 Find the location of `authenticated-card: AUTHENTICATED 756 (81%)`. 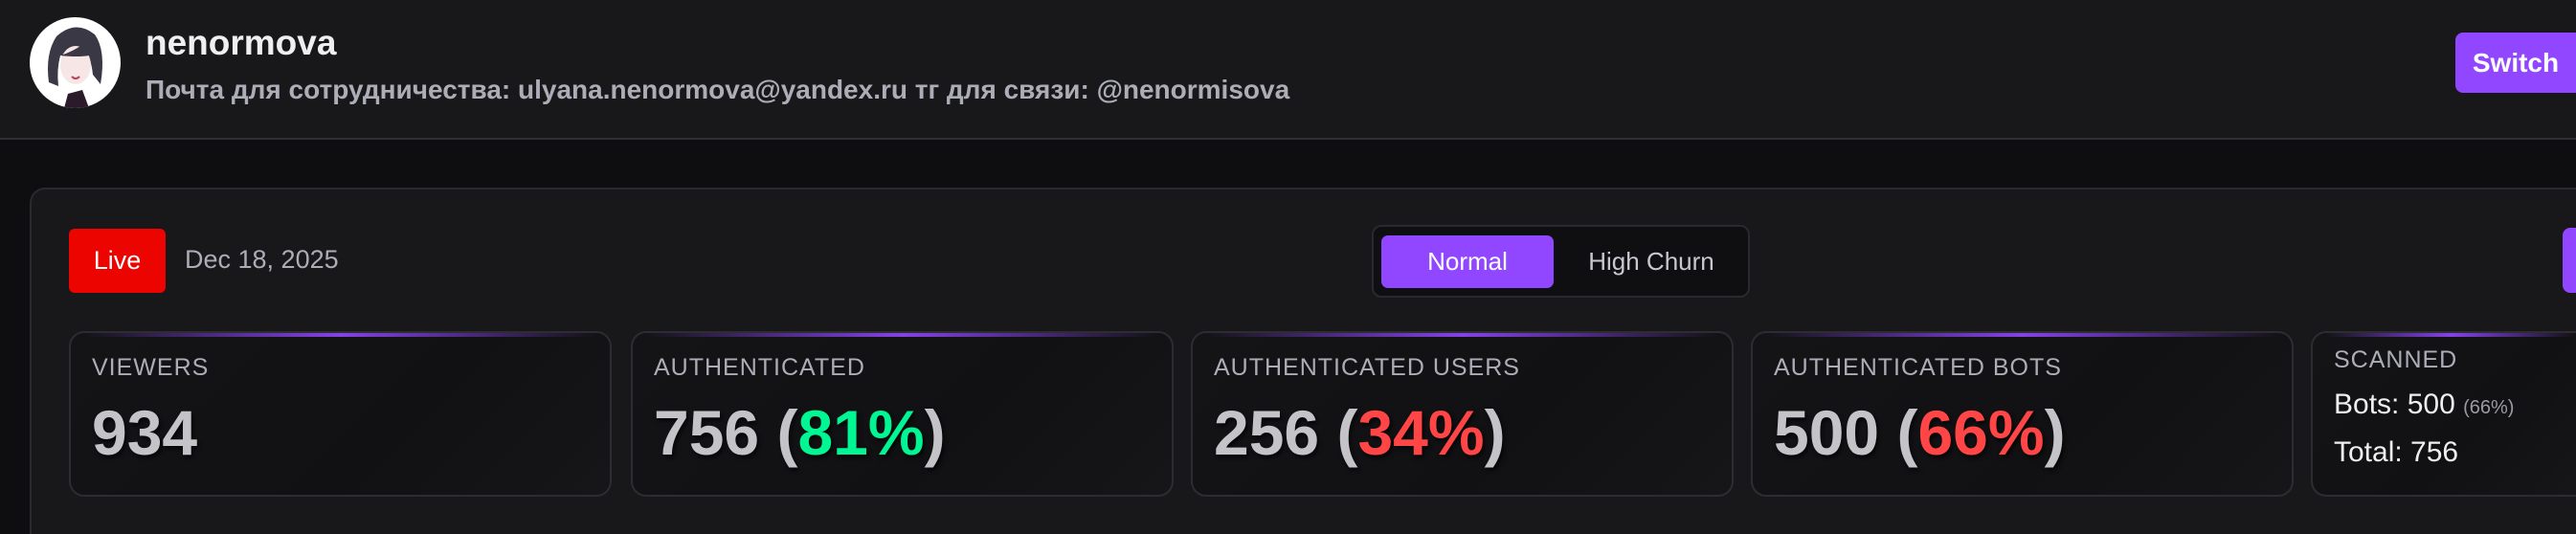

authenticated-card: AUTHENTICATED 756 (81%) is located at coordinates (903, 414).